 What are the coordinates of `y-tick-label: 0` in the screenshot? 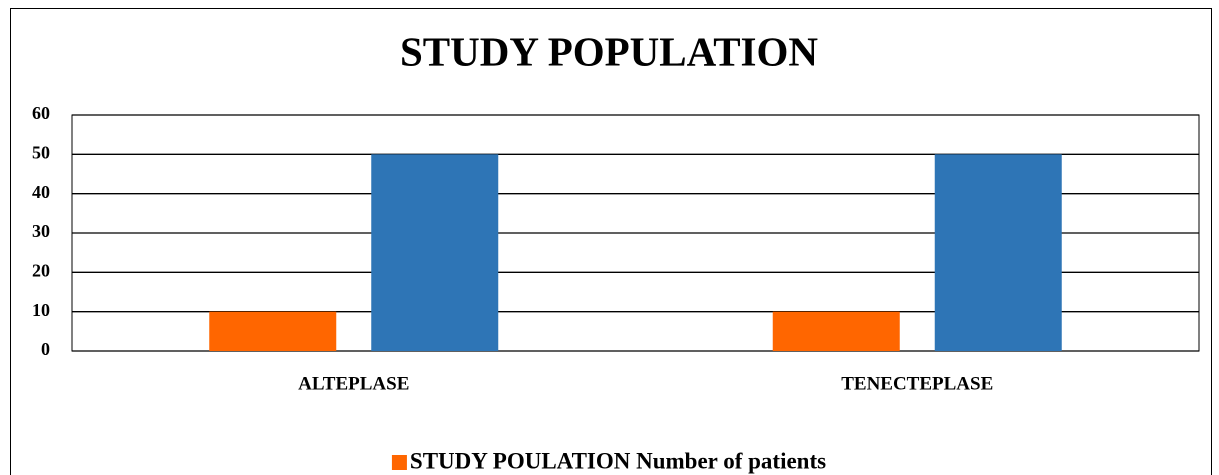 It's located at (45, 349).